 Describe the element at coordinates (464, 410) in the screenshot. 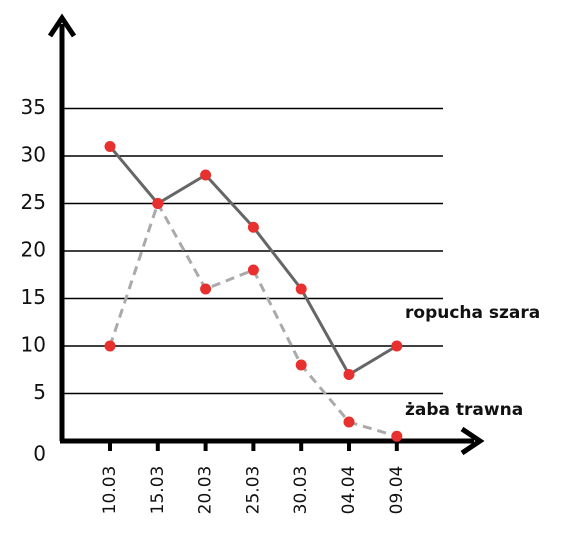

I see `series-label: żaba trawna` at that location.